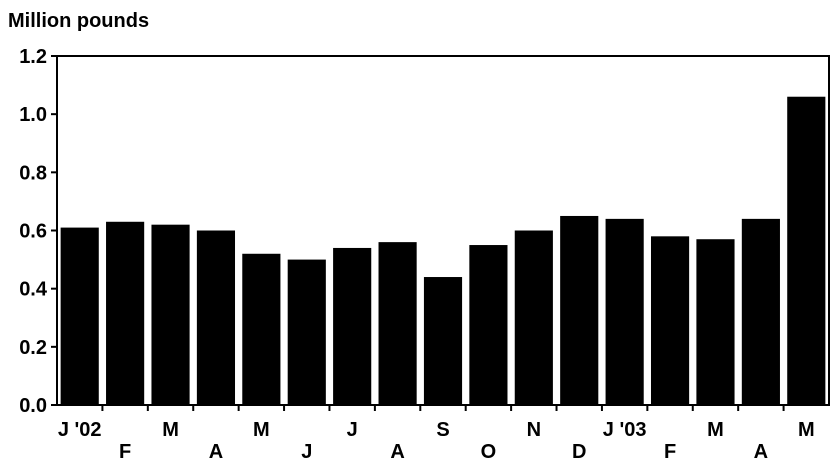 The width and height of the screenshot is (833, 462). What do you see at coordinates (625, 430) in the screenshot?
I see `x-tick-label: J '03` at bounding box center [625, 430].